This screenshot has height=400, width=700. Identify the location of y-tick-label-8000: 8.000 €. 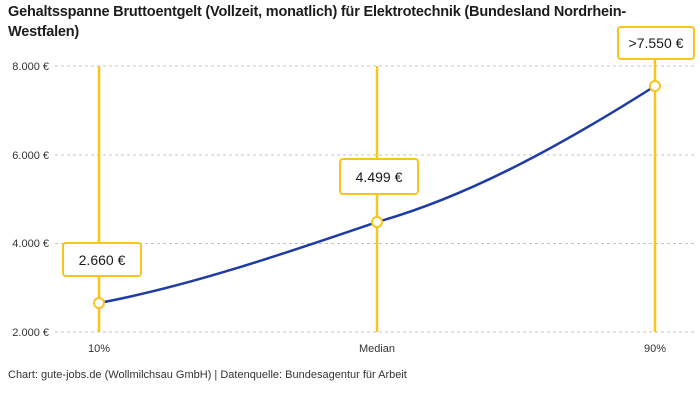
(30, 67).